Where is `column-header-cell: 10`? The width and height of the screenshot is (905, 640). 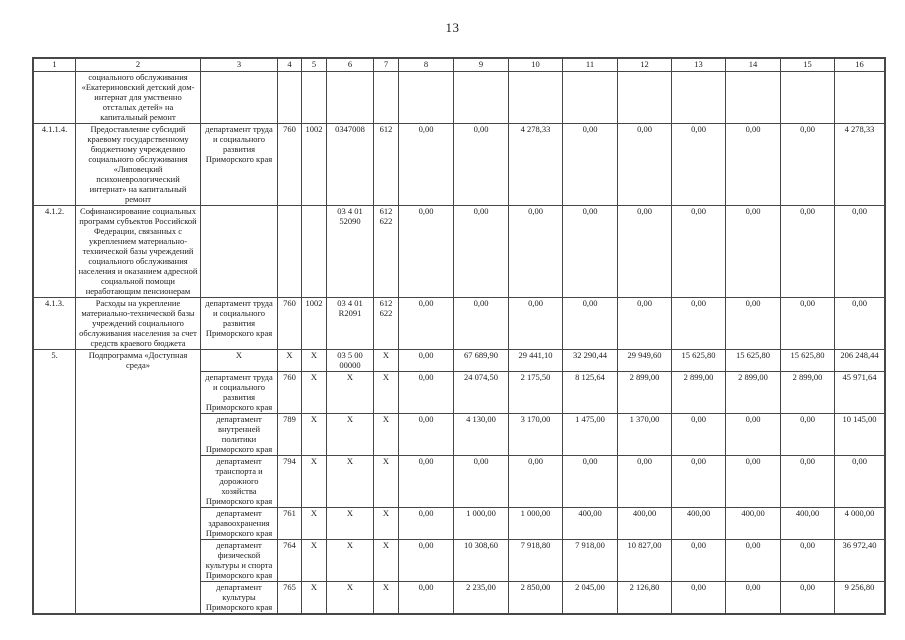 column-header-cell: 10 is located at coordinates (535, 65).